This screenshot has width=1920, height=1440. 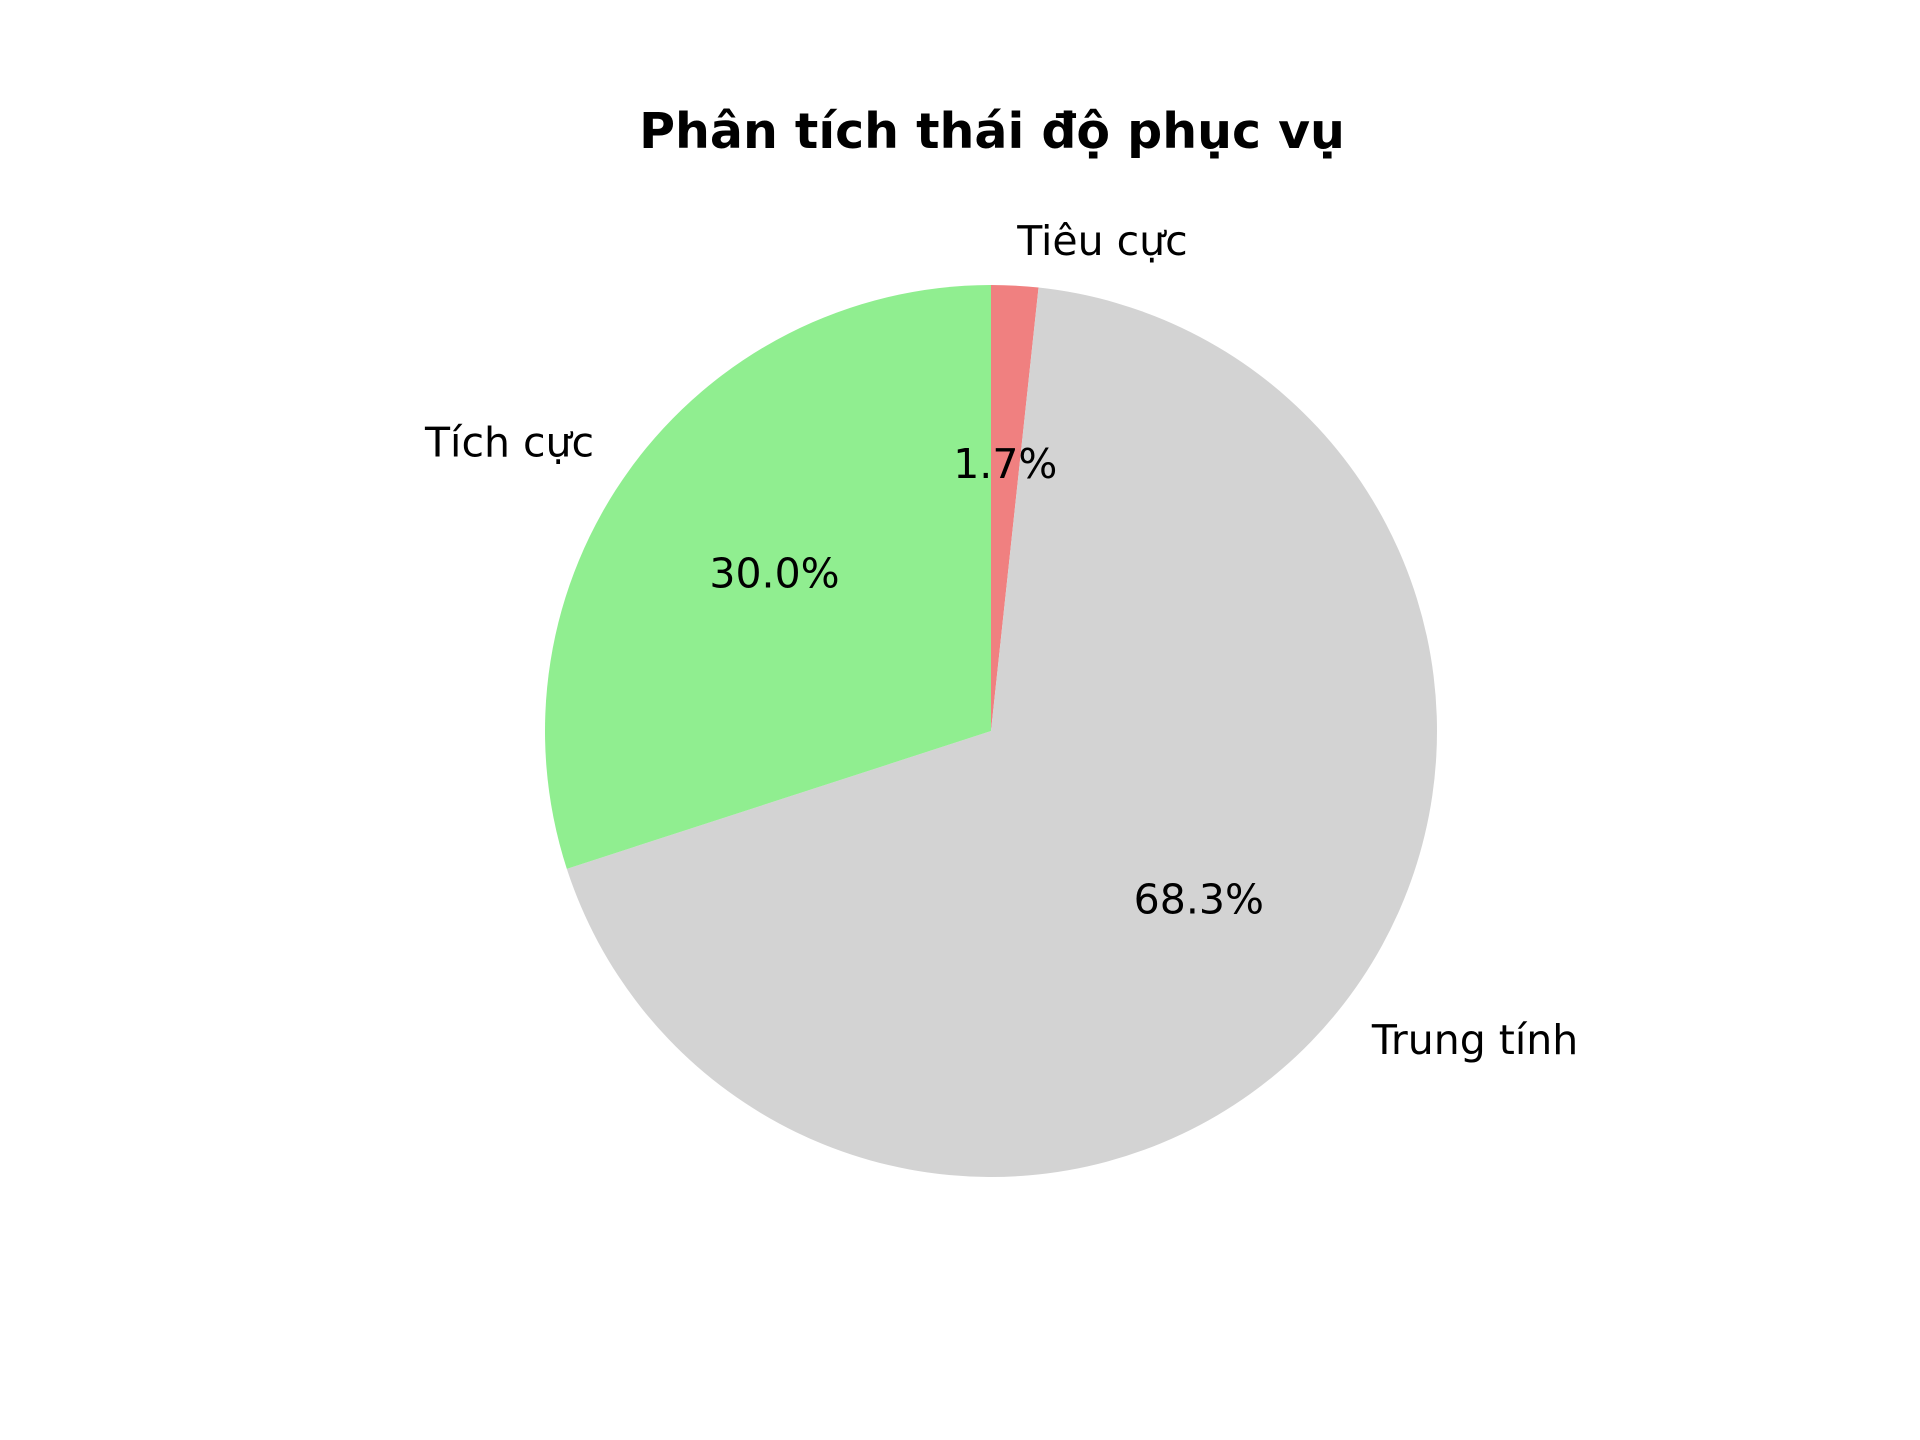 What do you see at coordinates (992, 131) in the screenshot?
I see `chart-title: Phân tích thái độ phục vụ` at bounding box center [992, 131].